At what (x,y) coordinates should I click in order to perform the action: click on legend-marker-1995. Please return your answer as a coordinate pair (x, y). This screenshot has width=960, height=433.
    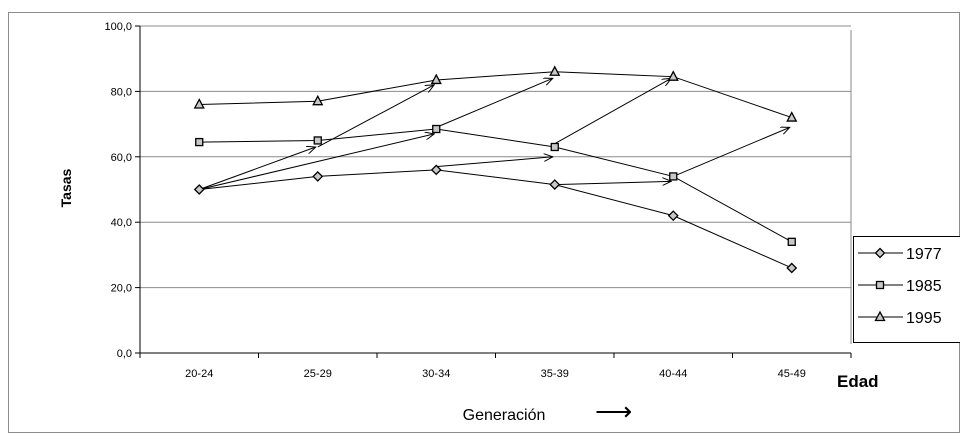
    Looking at the image, I should click on (880, 316).